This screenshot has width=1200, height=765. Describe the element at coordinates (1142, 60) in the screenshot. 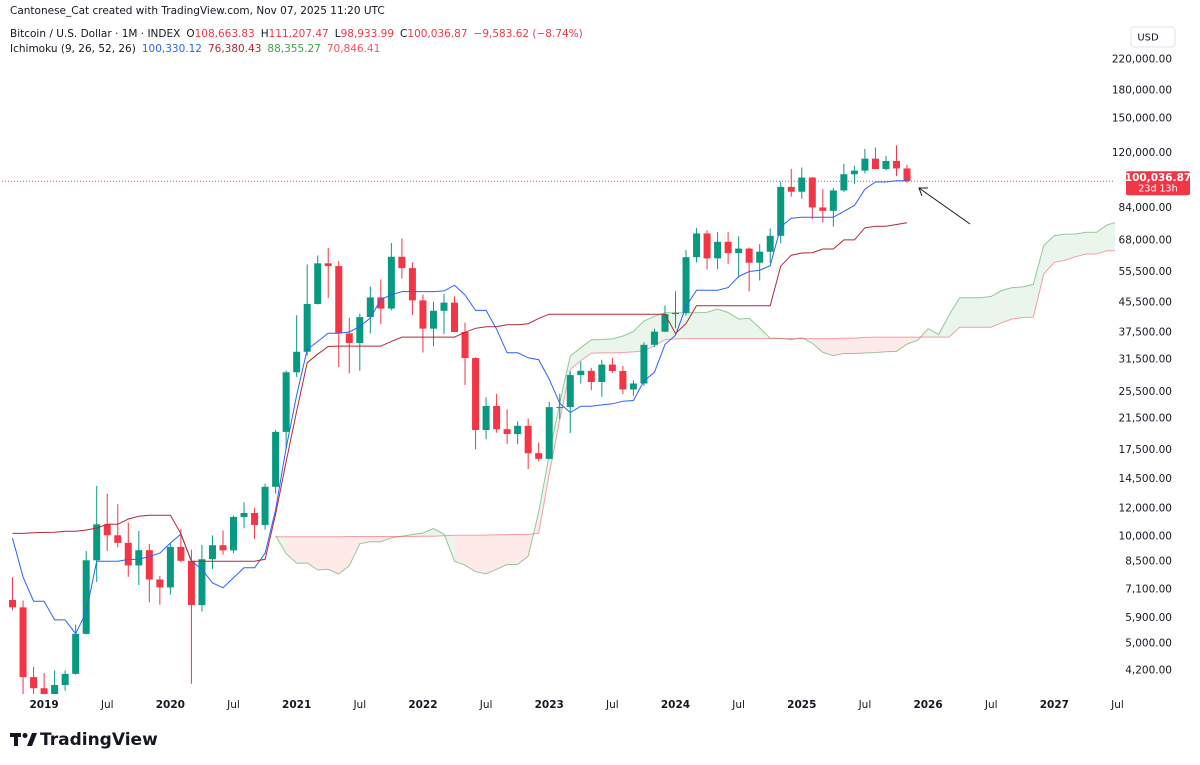

I see `y-tick-label: 220,000.00` at that location.